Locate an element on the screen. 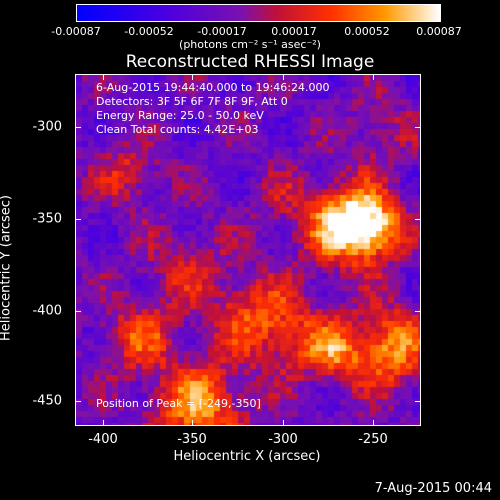 The width and height of the screenshot is (500, 500). y-tick-label: -300 is located at coordinates (47, 127).